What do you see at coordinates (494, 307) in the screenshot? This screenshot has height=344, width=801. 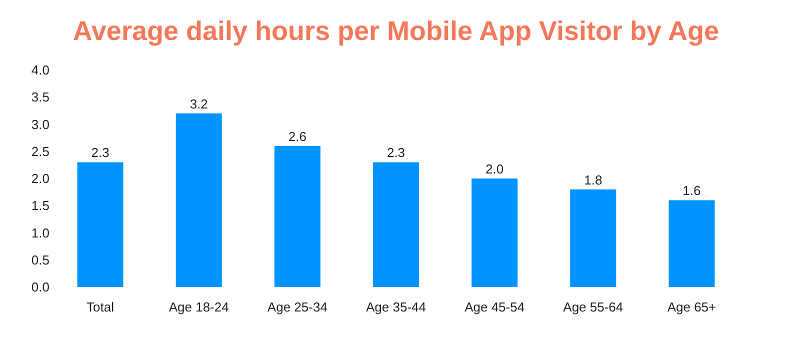 I see `x-tick-label: Age 45-54` at bounding box center [494, 307].